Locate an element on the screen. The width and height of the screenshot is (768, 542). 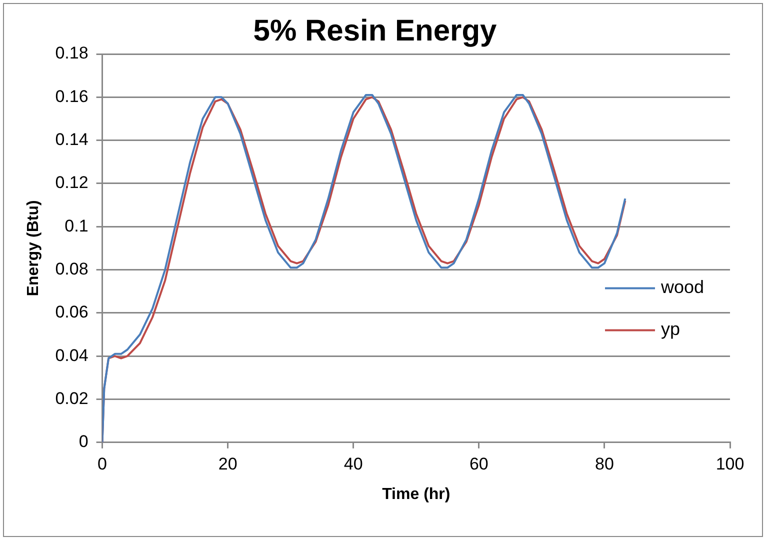
x-tick-label: 80 is located at coordinates (604, 464).